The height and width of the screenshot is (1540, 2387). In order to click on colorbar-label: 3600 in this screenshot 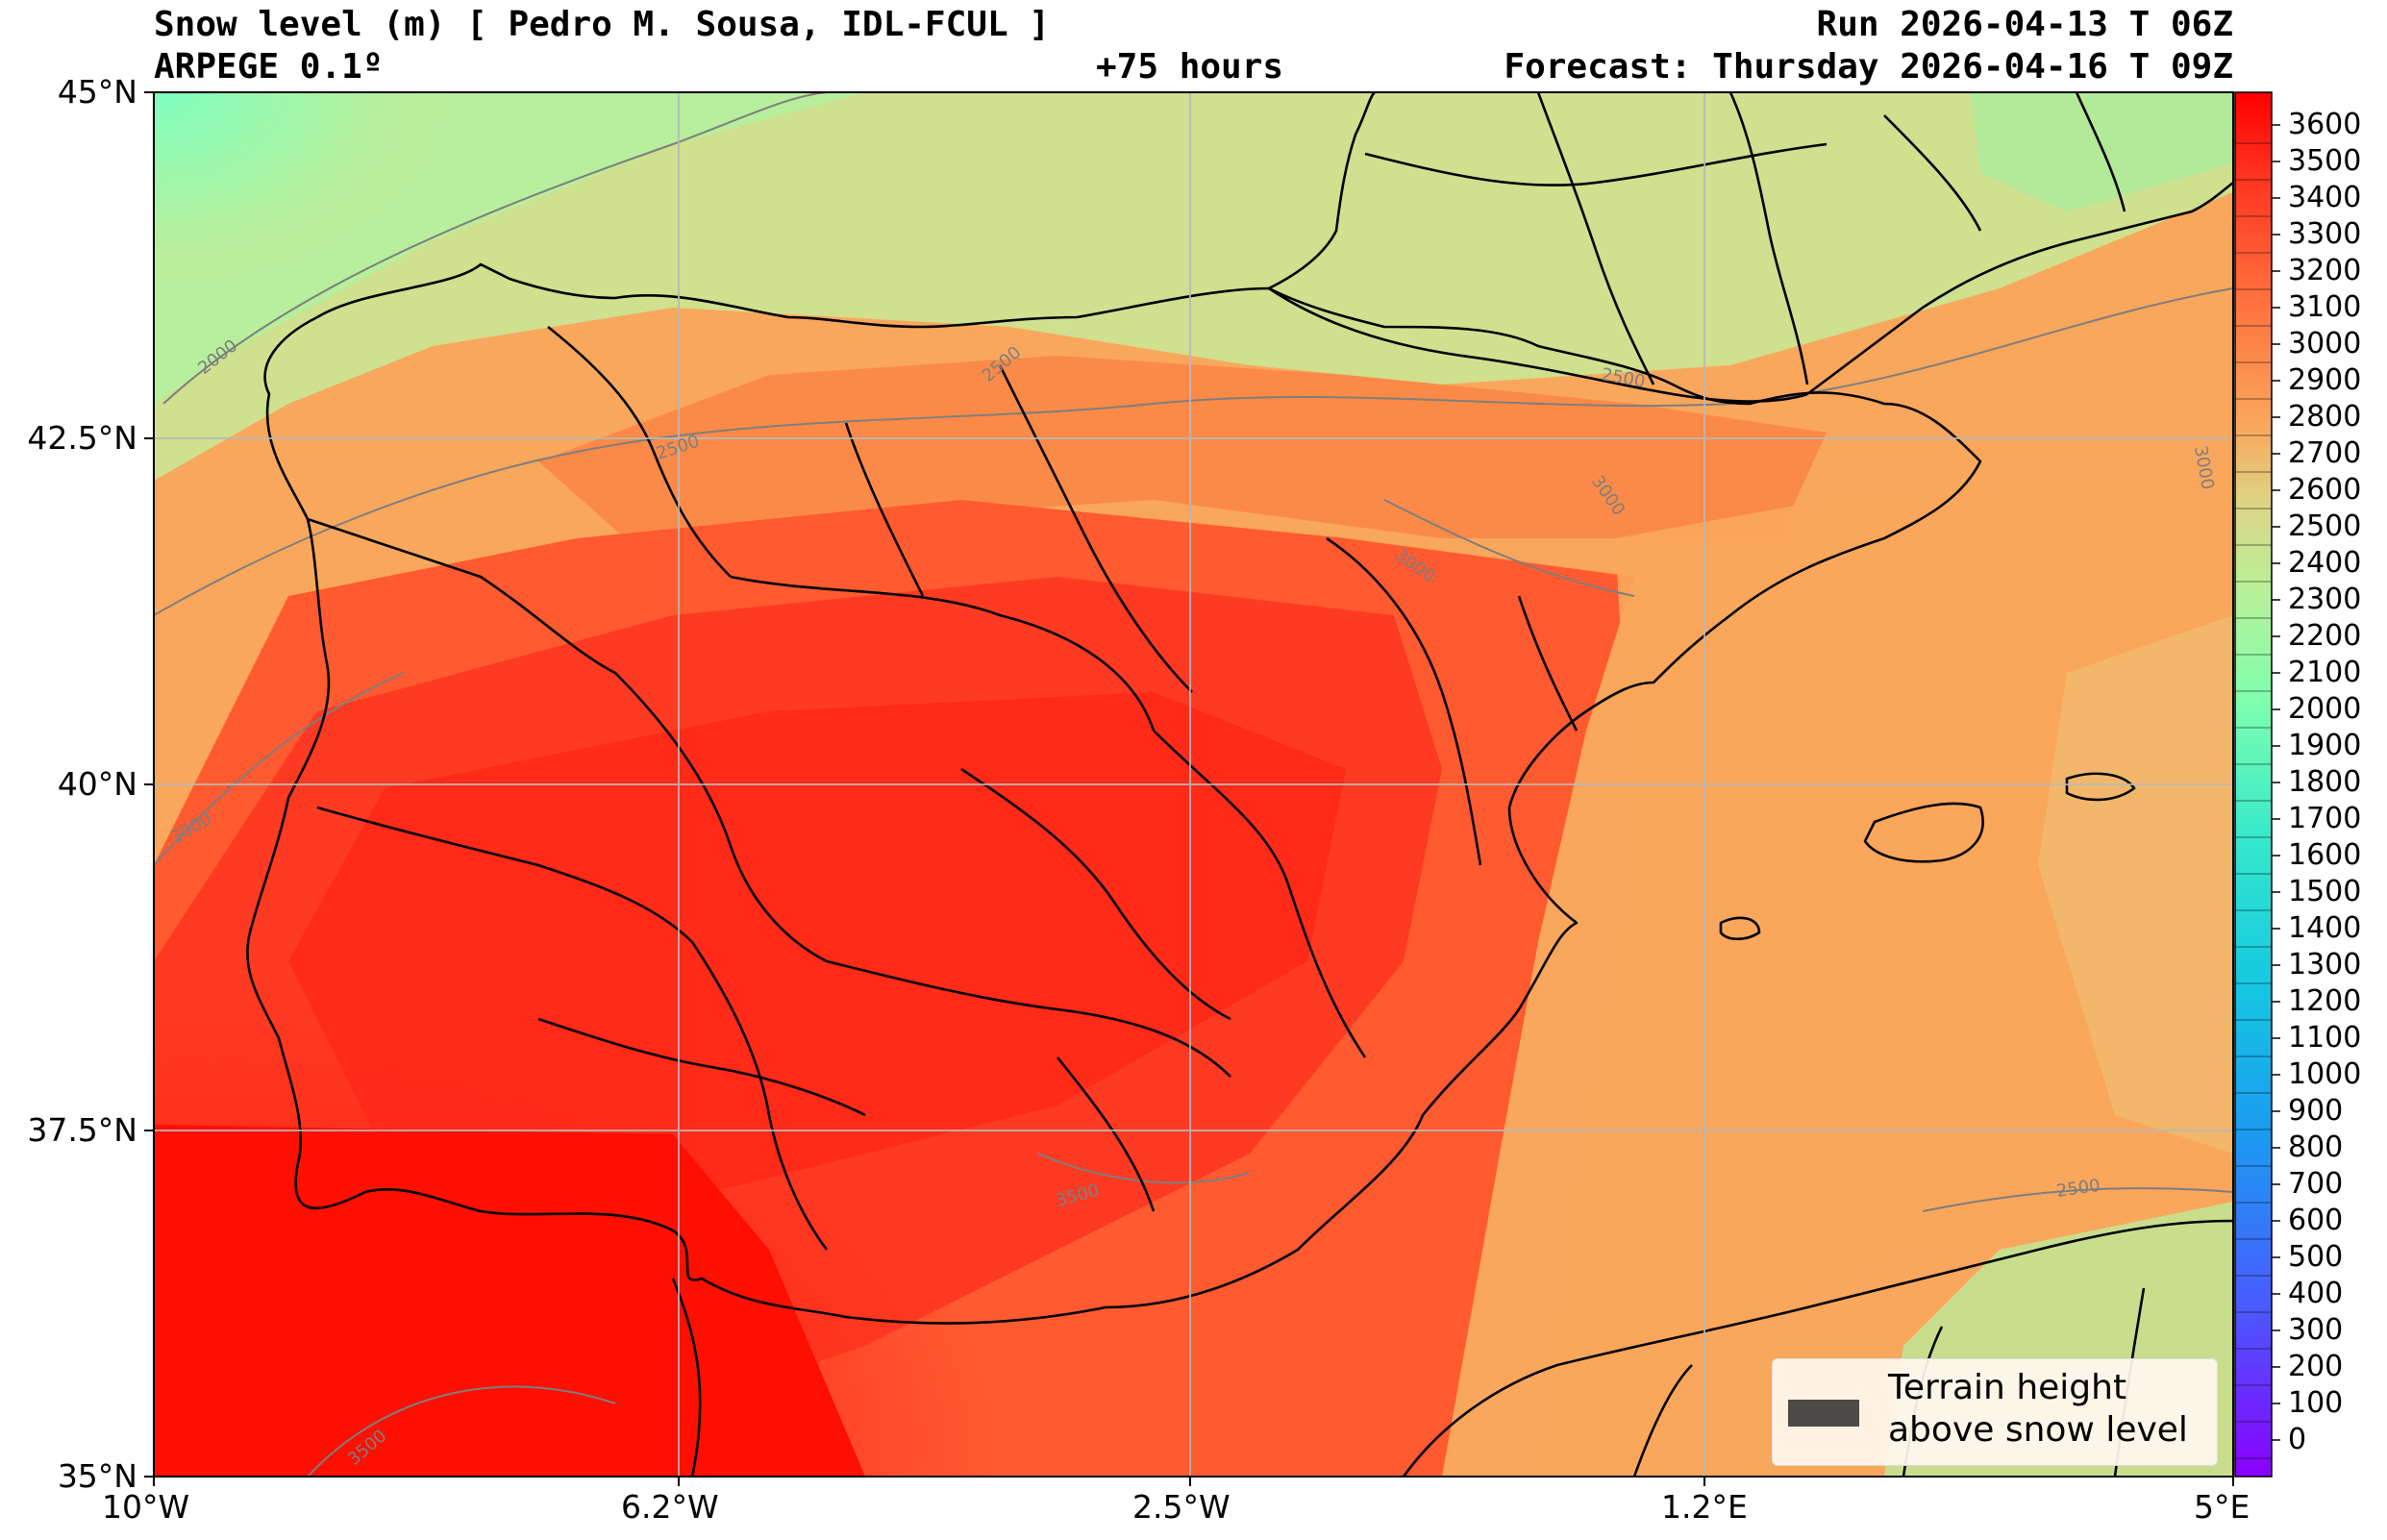, I will do `click(2325, 124)`.